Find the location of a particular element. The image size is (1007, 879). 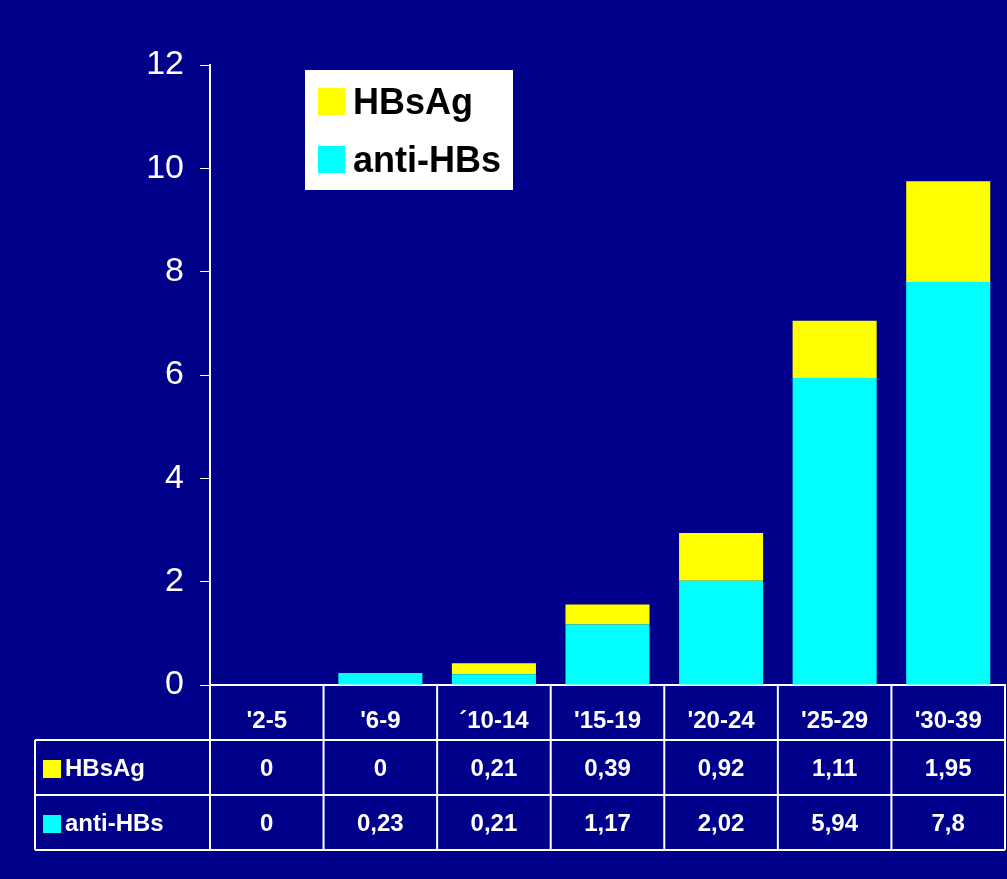

x-tick-label: '25-29 is located at coordinates (835, 720).